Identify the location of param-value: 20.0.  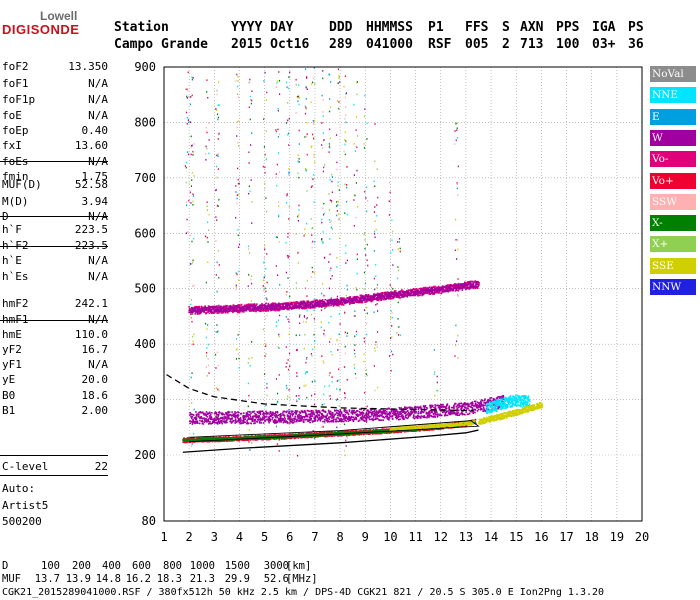
(95, 379).